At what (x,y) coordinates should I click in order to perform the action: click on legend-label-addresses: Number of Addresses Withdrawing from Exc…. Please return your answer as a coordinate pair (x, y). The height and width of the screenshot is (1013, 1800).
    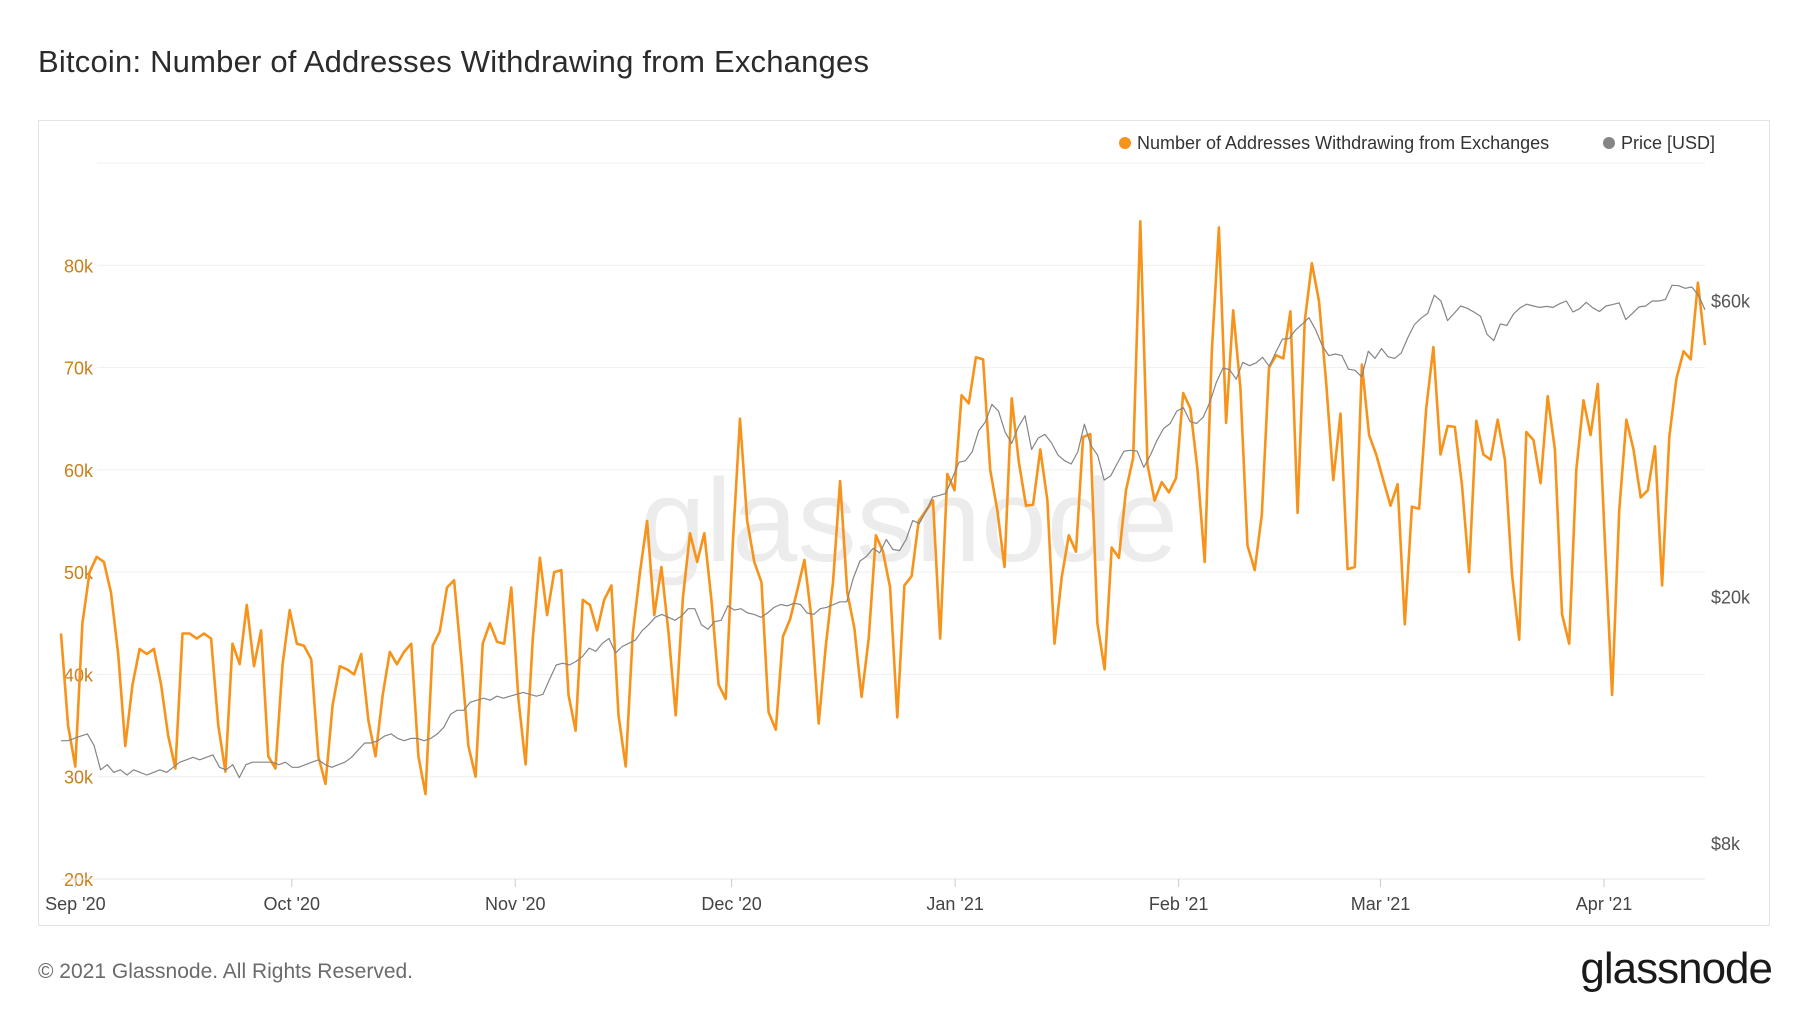
    Looking at the image, I should click on (1343, 143).